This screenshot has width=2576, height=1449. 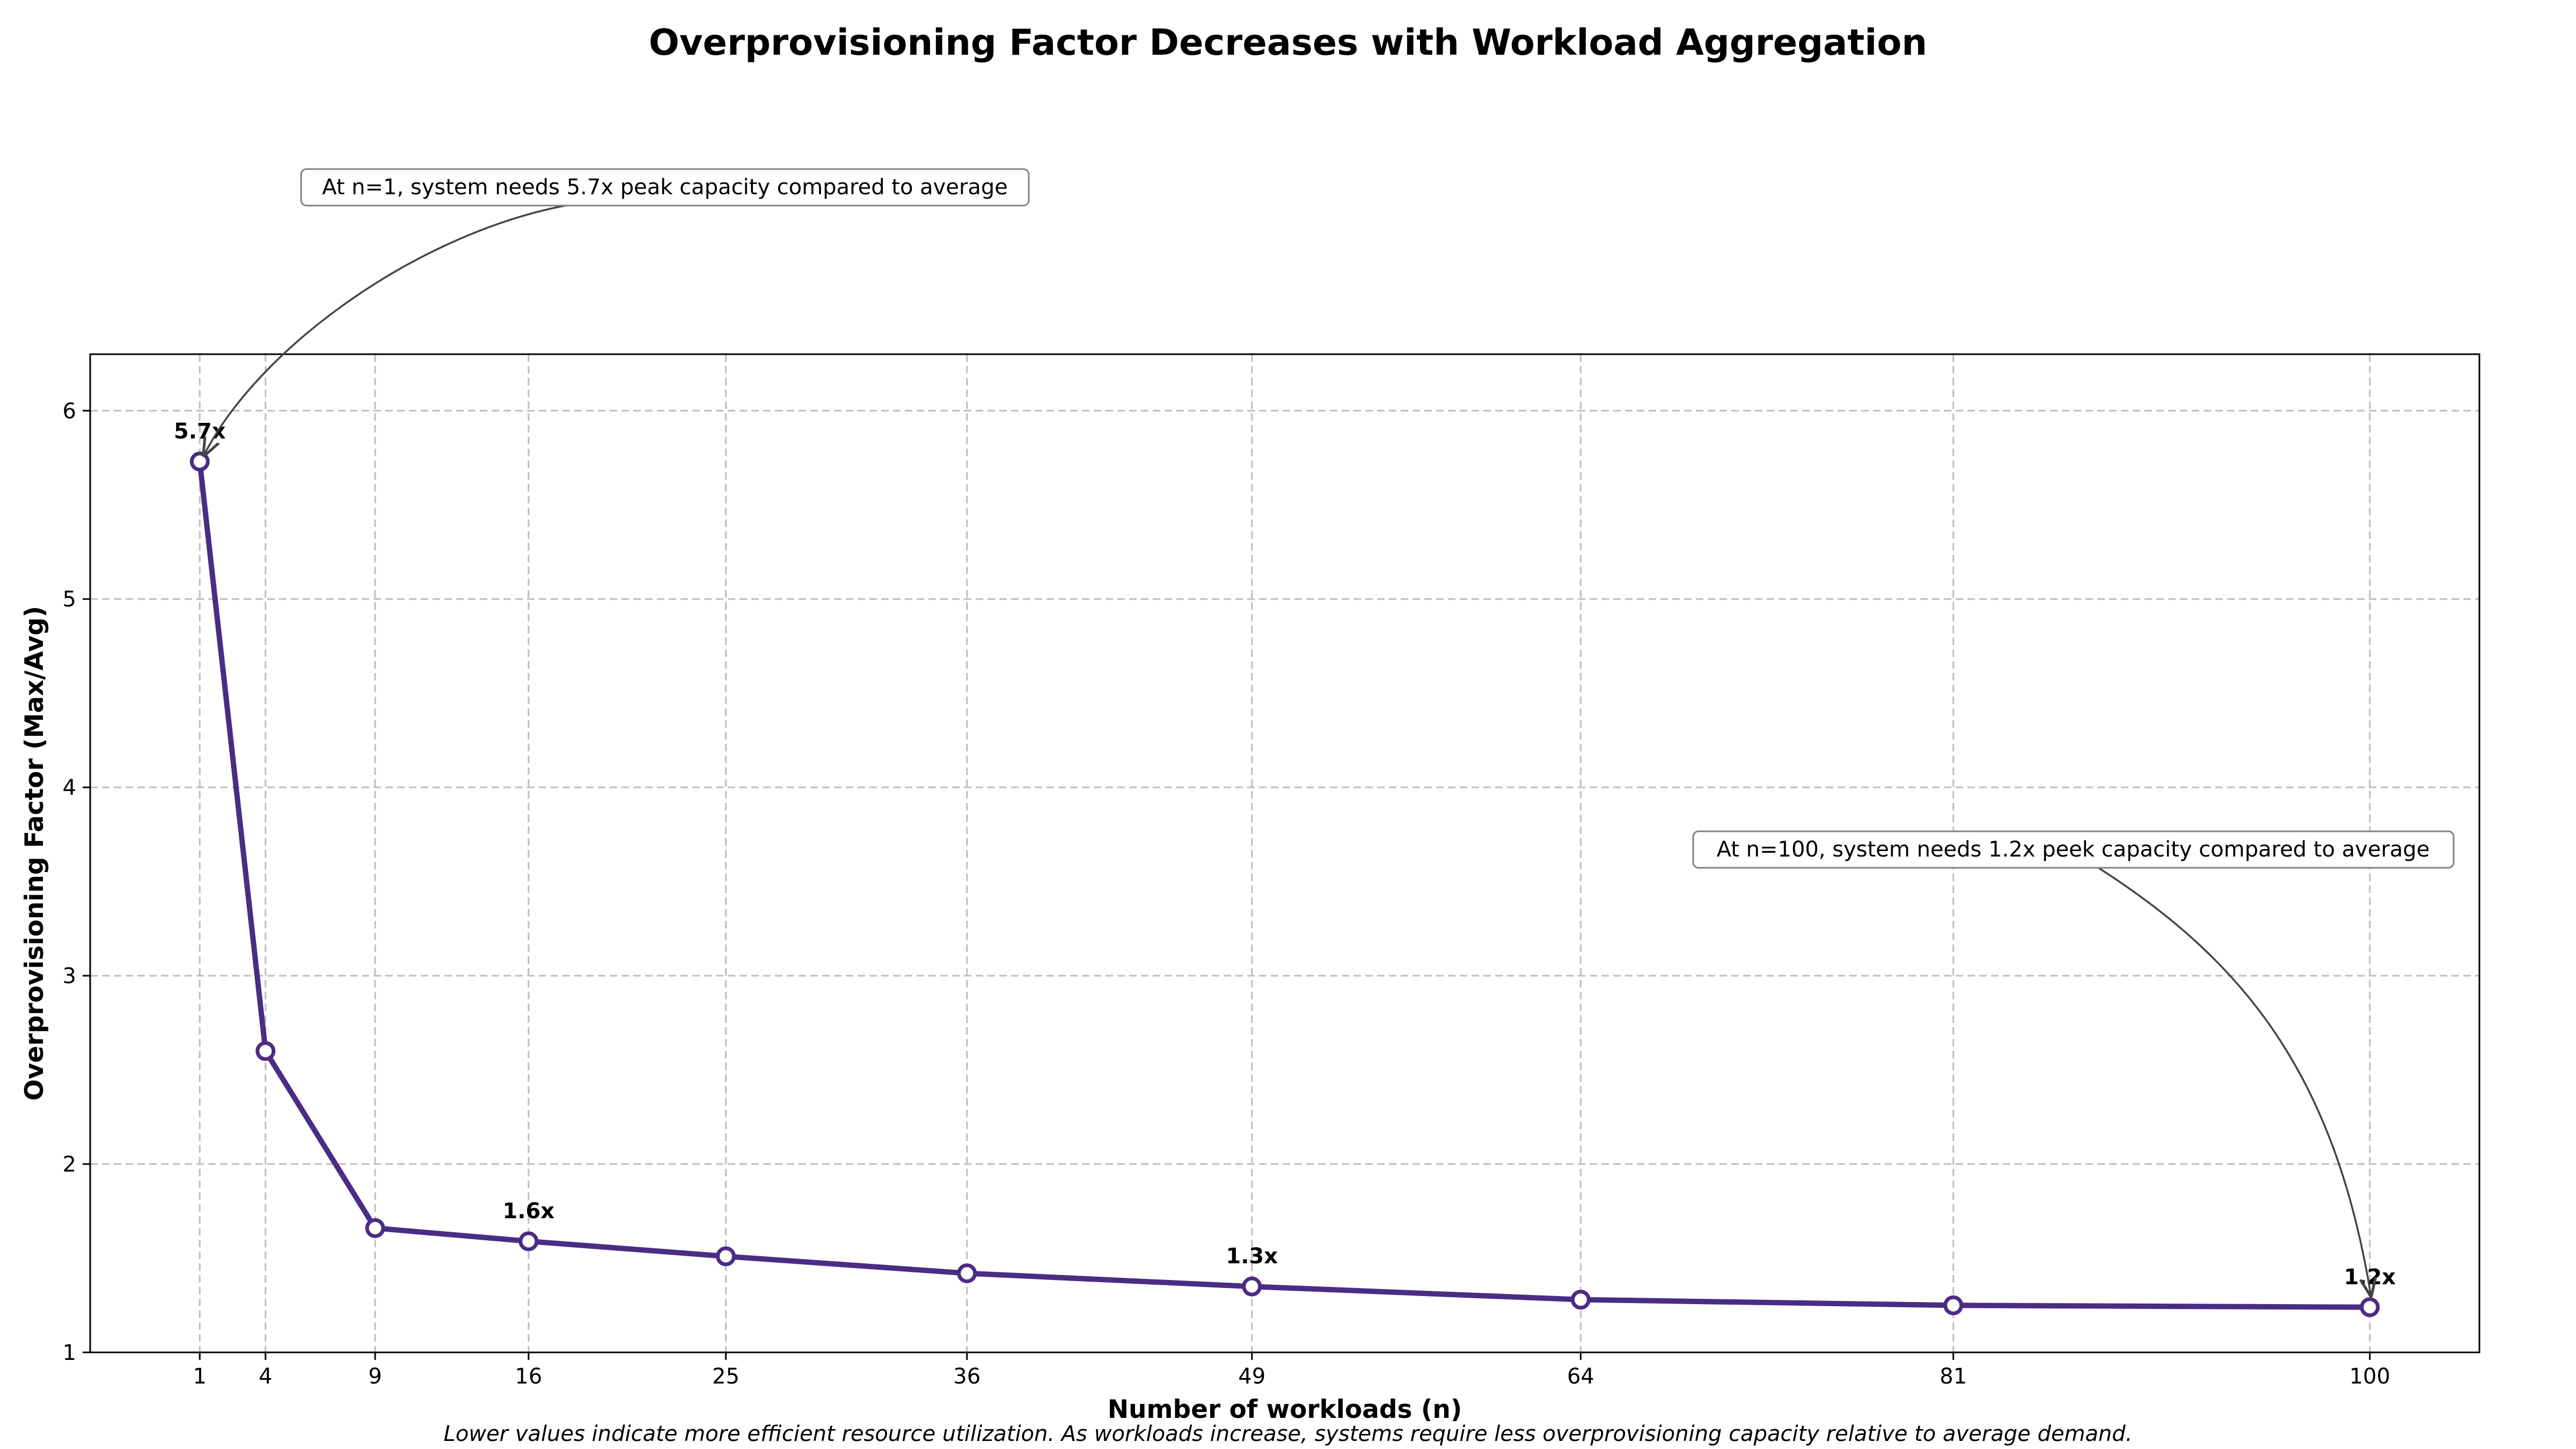 I want to click on x-tick-label: 4, so click(x=265, y=1376).